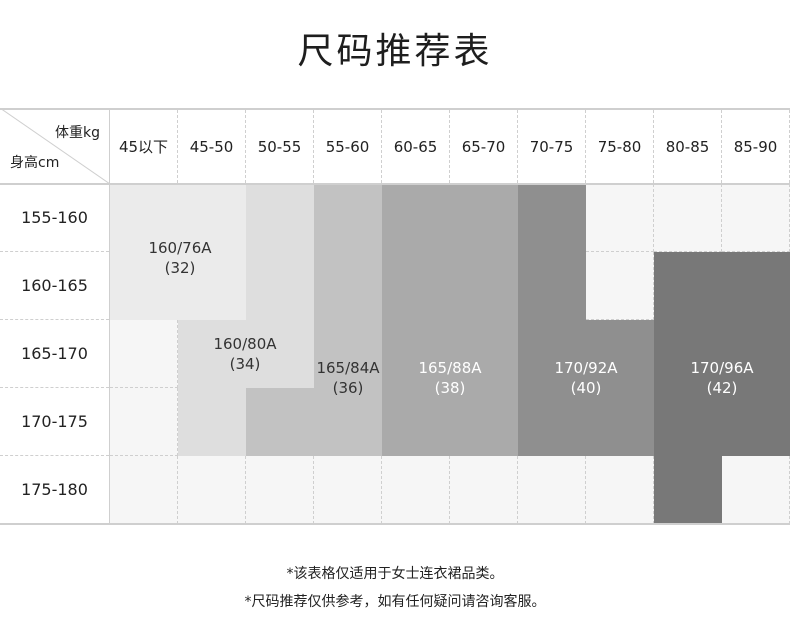  What do you see at coordinates (77, 133) in the screenshot?
I see `weight-axis-label: 体重kg` at bounding box center [77, 133].